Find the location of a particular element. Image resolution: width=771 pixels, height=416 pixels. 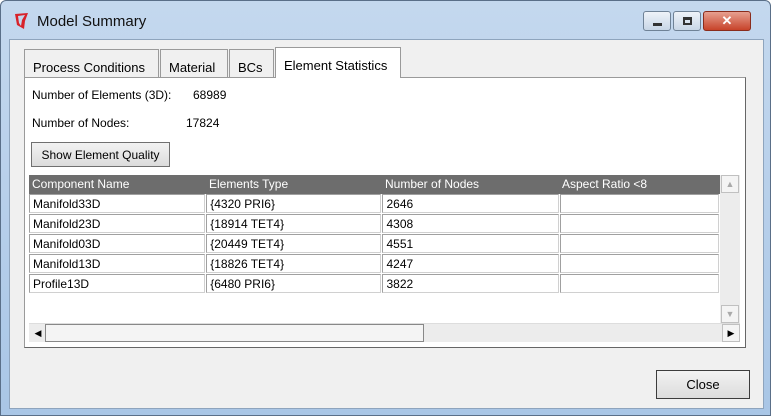

maximize-button is located at coordinates (687, 21).